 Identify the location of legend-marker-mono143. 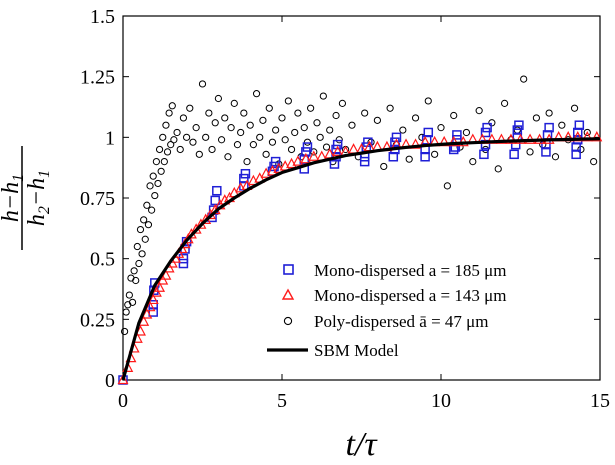
(288, 294).